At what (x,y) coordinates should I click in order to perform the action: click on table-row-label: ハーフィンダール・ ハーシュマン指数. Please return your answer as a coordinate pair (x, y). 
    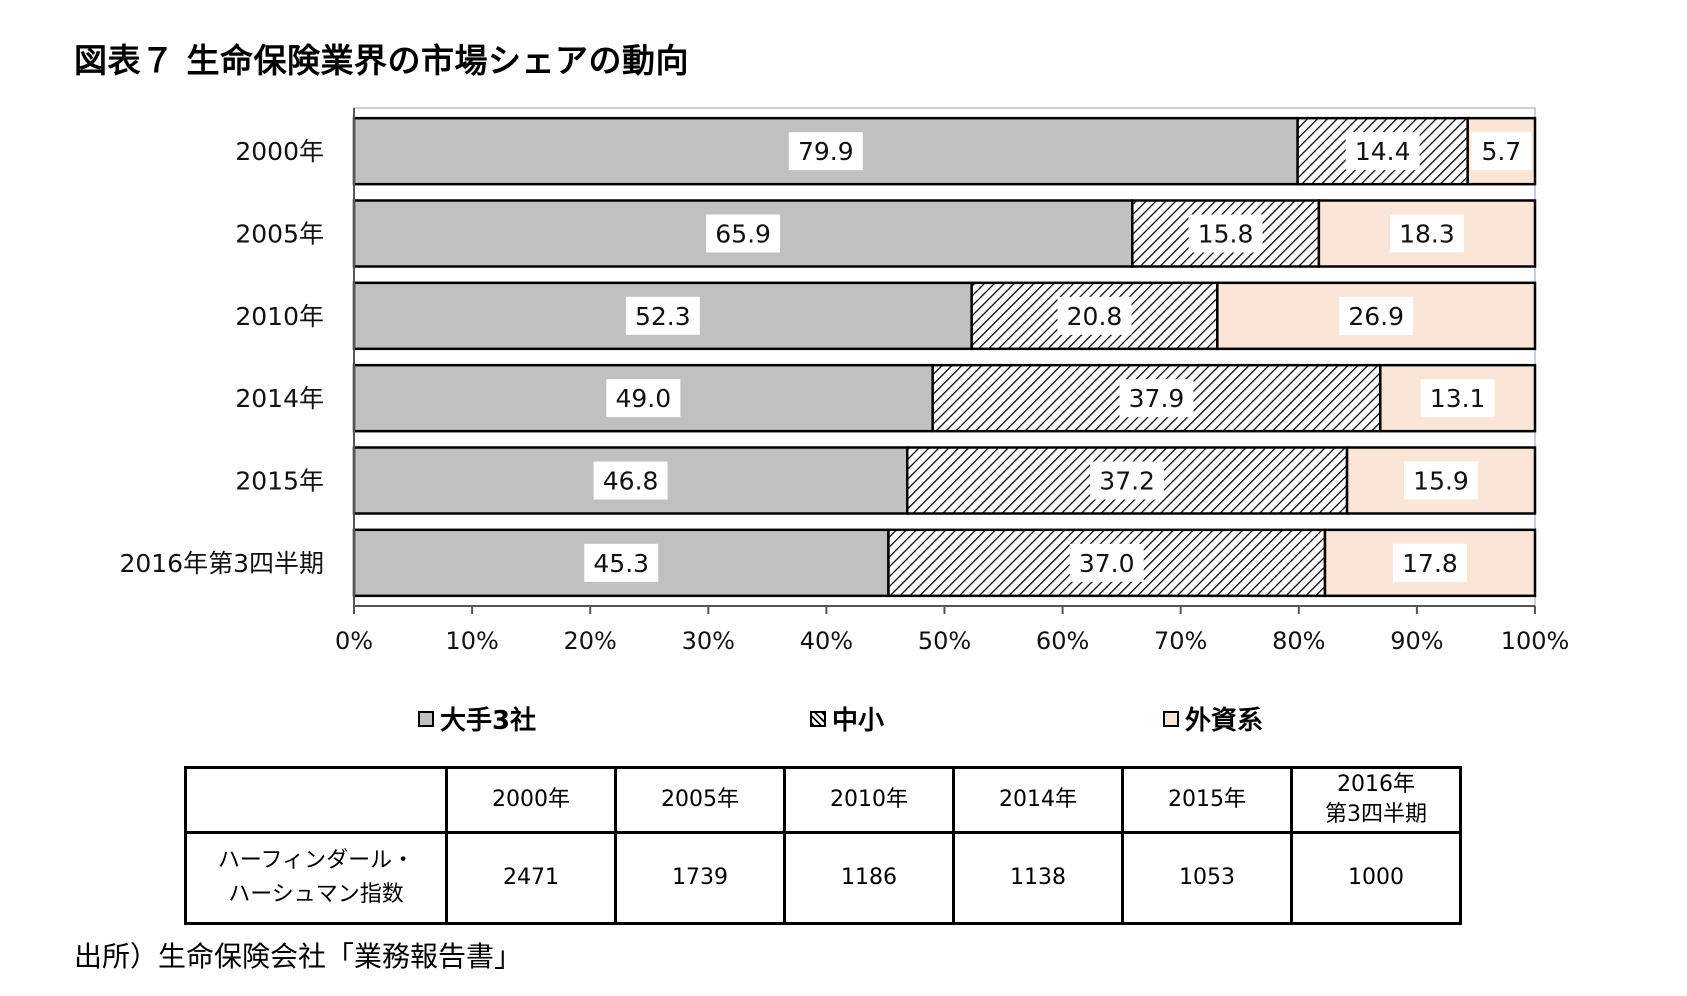
    Looking at the image, I should click on (316, 878).